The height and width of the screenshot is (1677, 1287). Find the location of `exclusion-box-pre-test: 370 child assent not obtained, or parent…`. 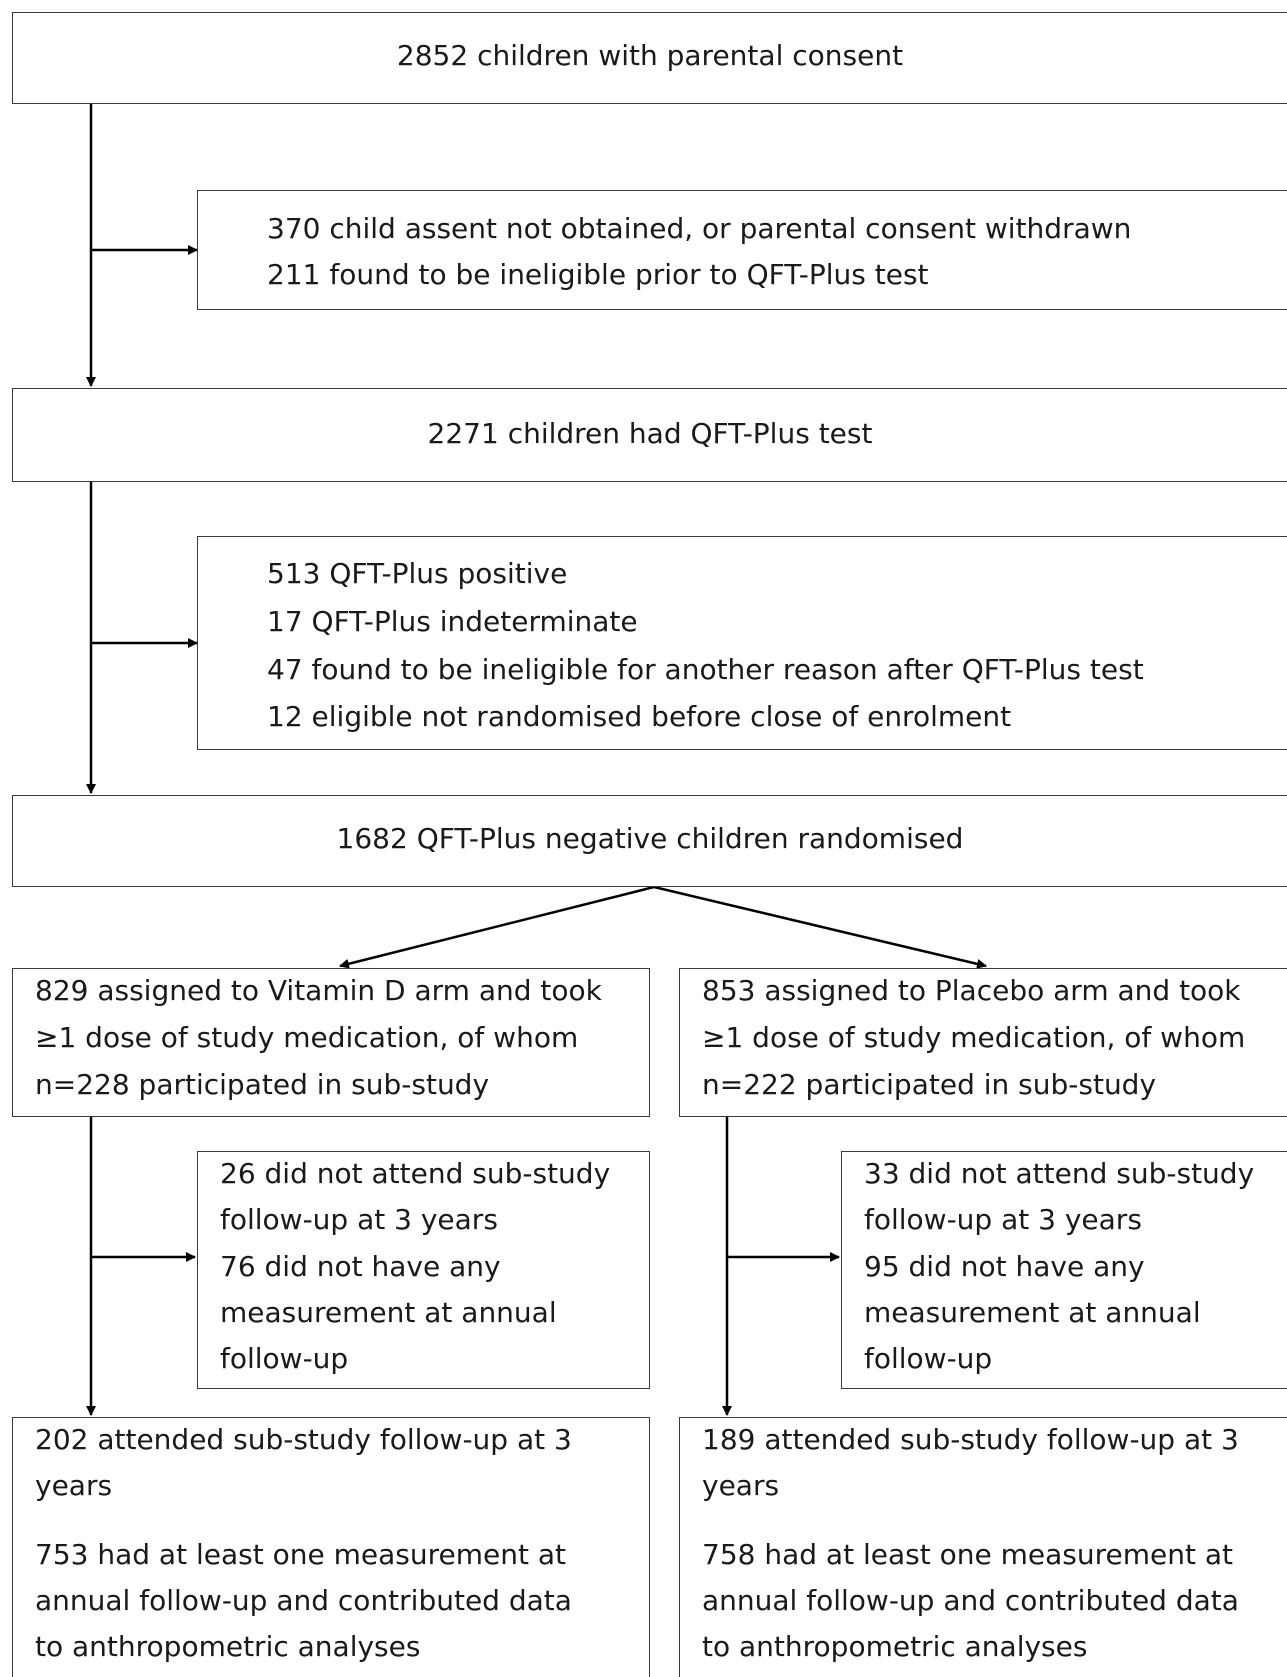

exclusion-box-pre-test: 370 child assent not obtained, or parent… is located at coordinates (742, 250).